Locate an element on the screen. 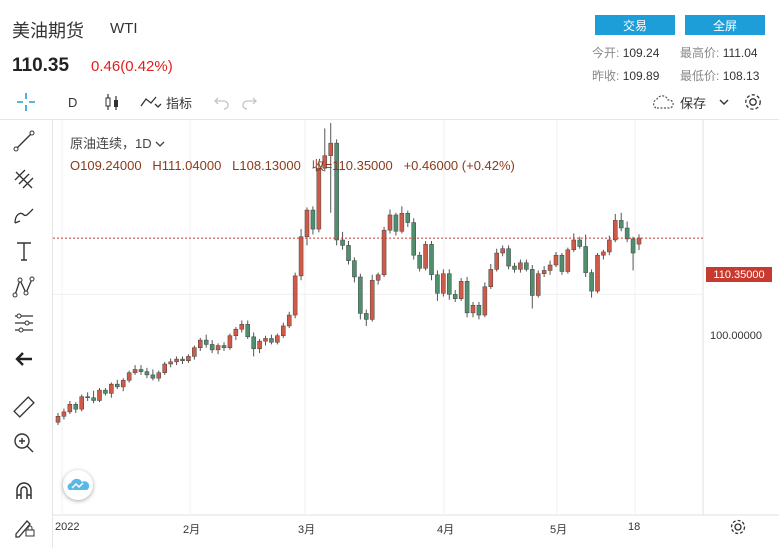 The width and height of the screenshot is (779, 548). fullscreen-button: 全屏 is located at coordinates (725, 25).